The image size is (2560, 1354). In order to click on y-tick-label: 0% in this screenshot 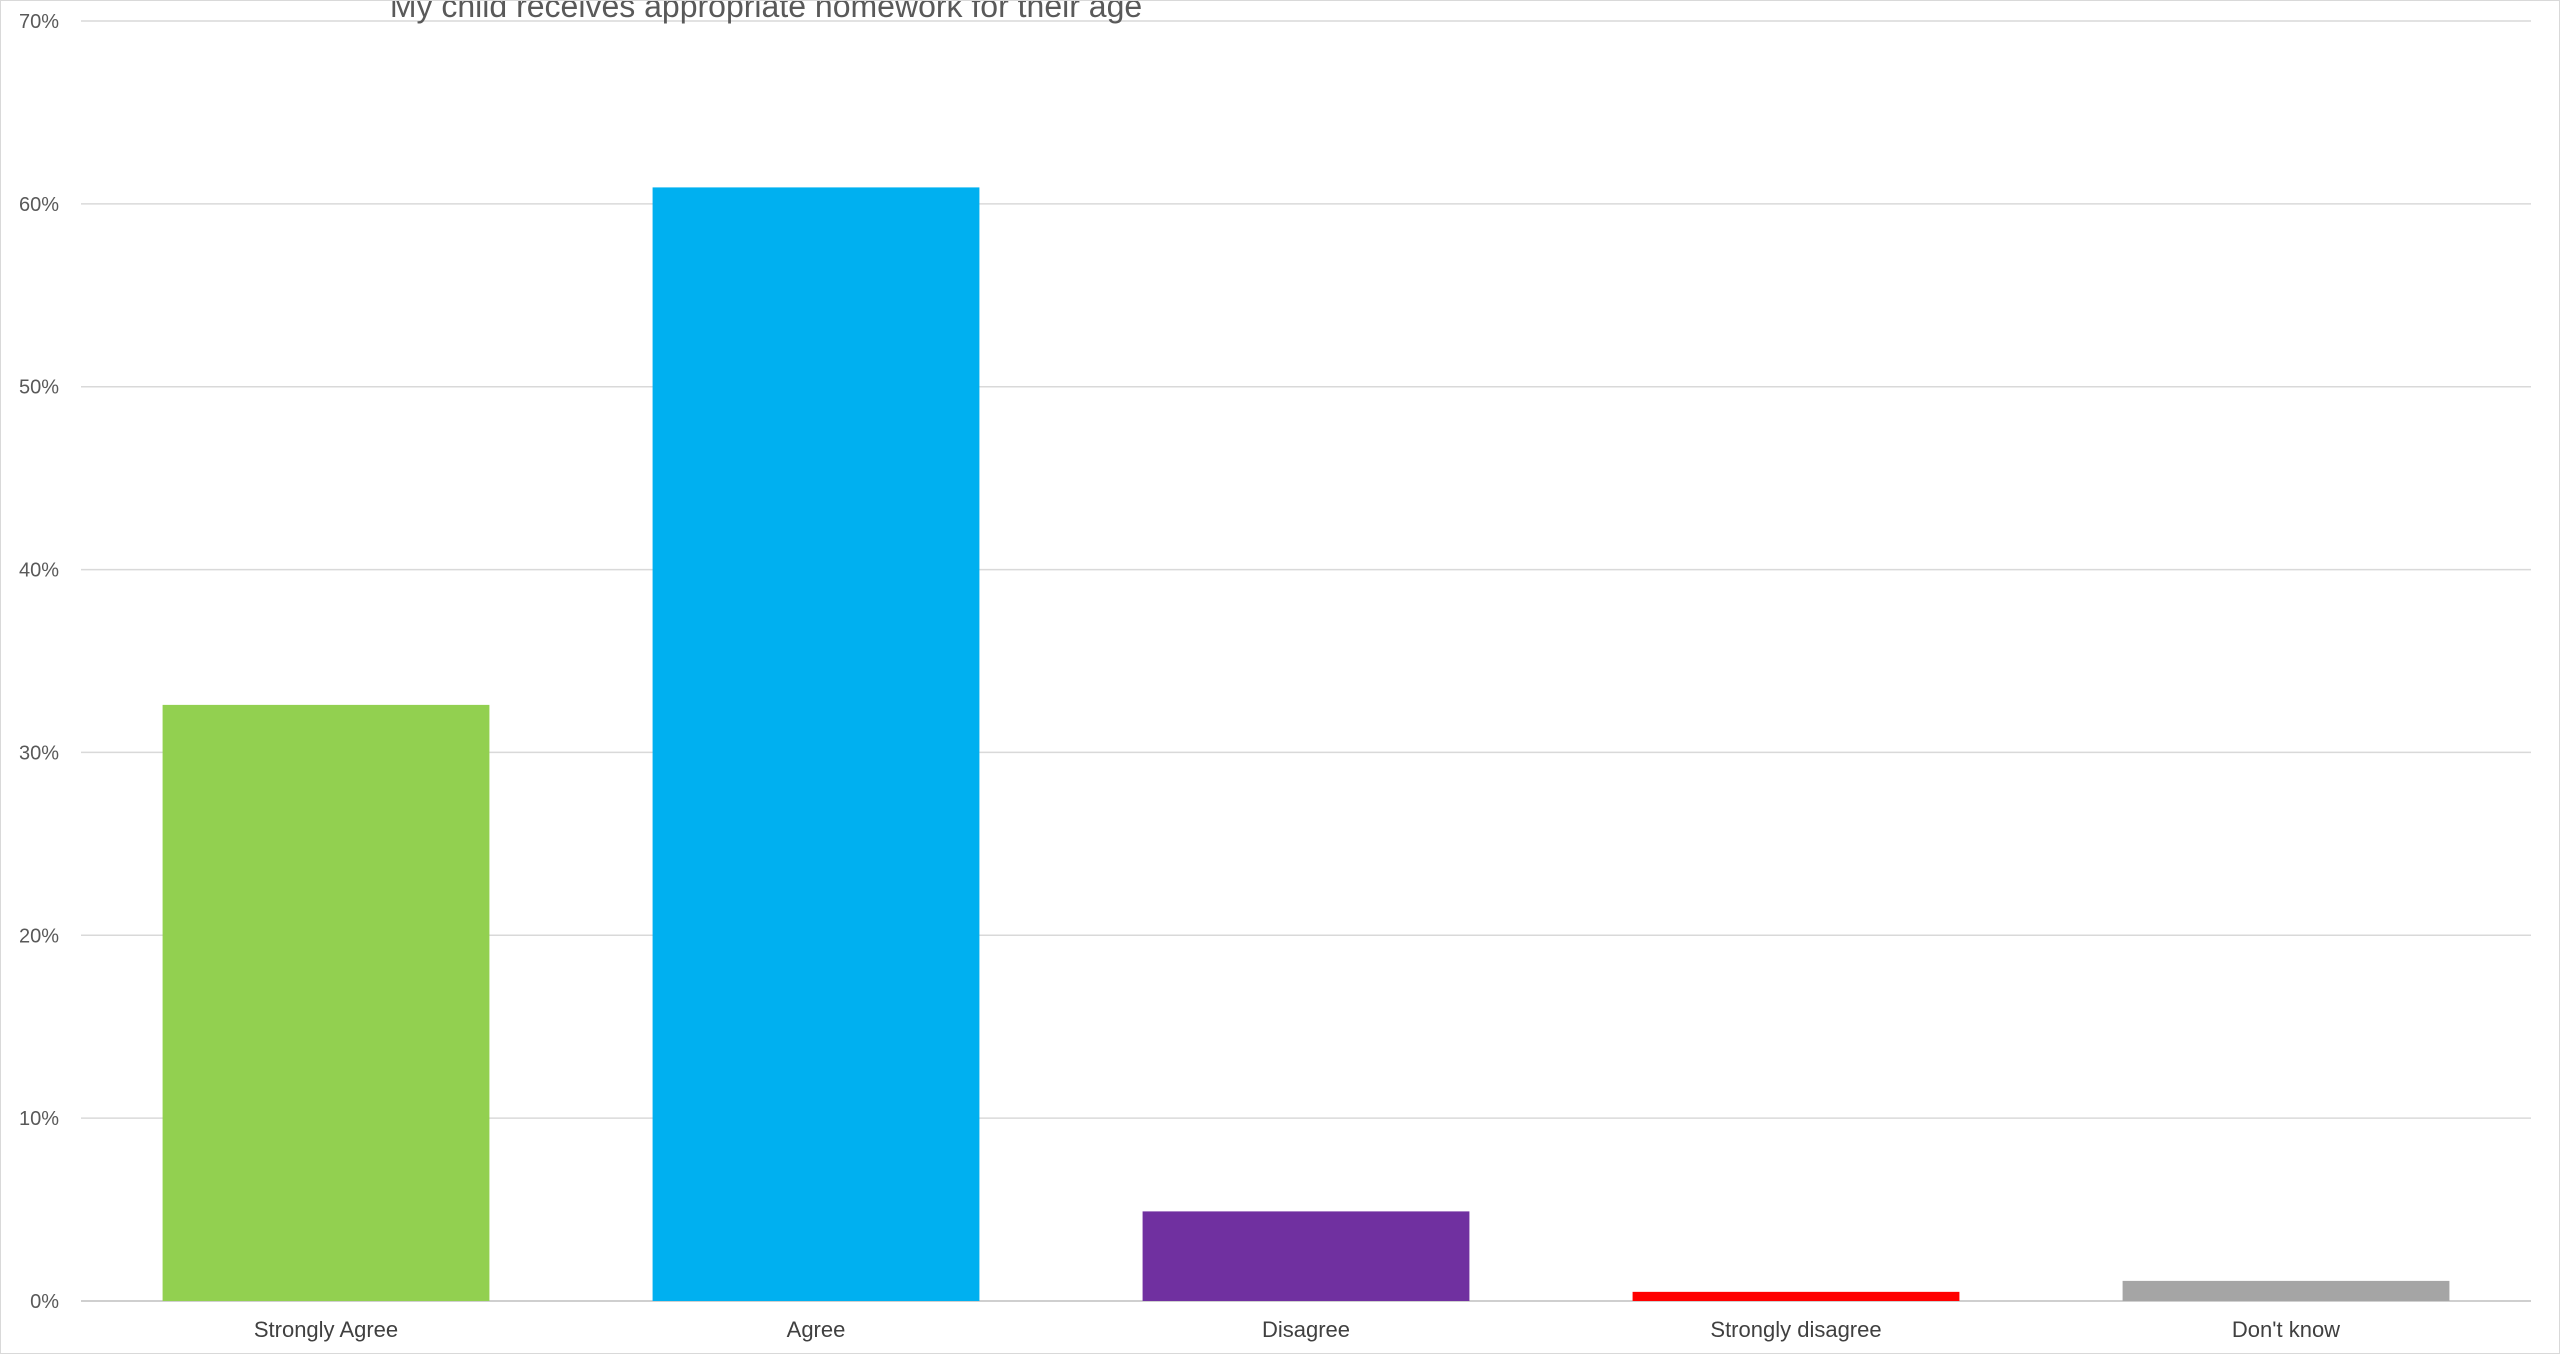, I will do `click(44, 1302)`.